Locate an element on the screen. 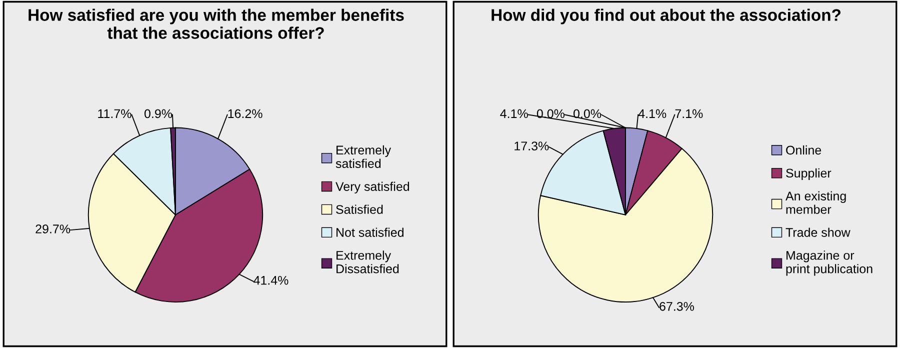  legend-label: Trade show is located at coordinates (818, 232).